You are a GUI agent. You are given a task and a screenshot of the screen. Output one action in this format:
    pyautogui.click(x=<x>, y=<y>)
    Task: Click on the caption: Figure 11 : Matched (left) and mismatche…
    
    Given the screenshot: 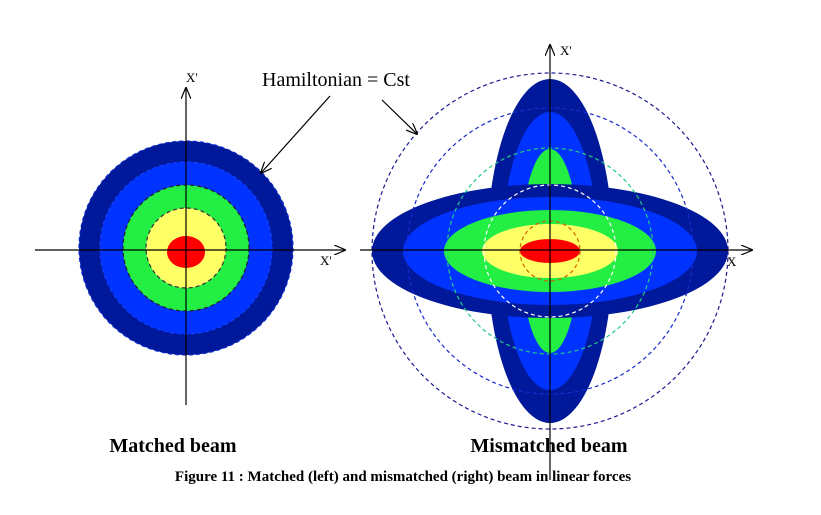 What is the action you would take?
    pyautogui.click(x=403, y=477)
    